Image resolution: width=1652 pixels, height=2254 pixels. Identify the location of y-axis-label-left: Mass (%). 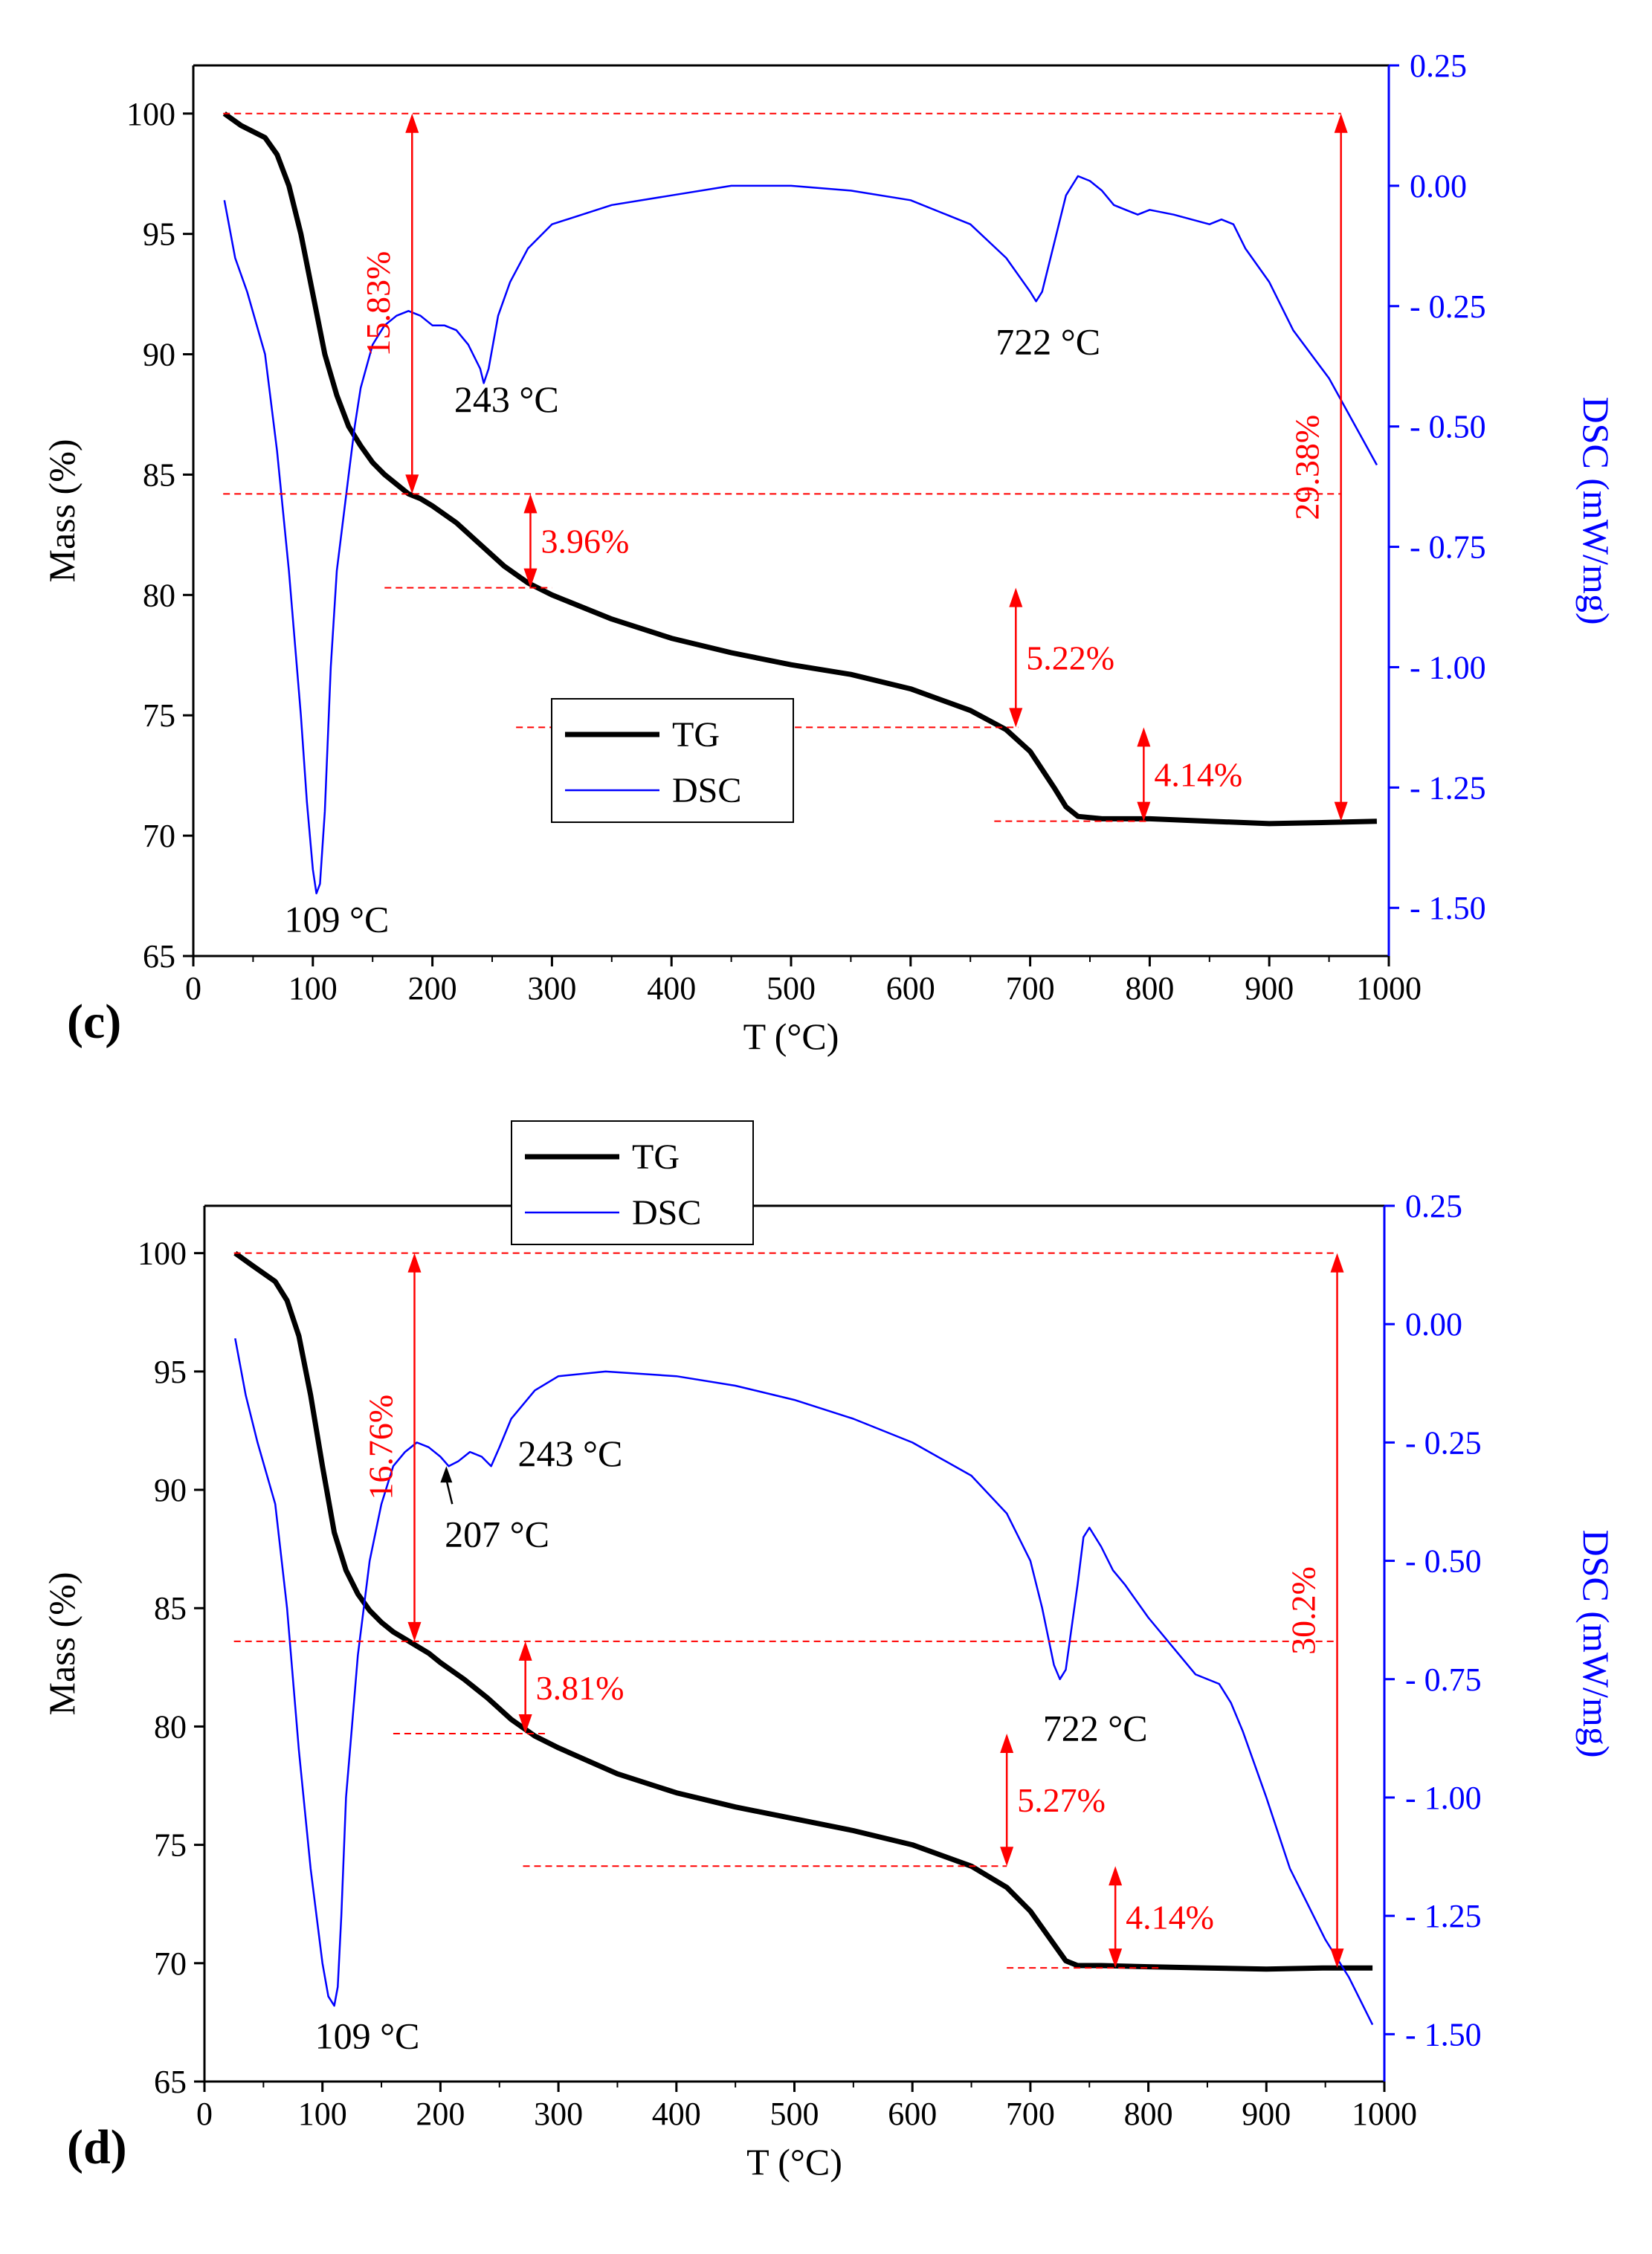
(62, 510).